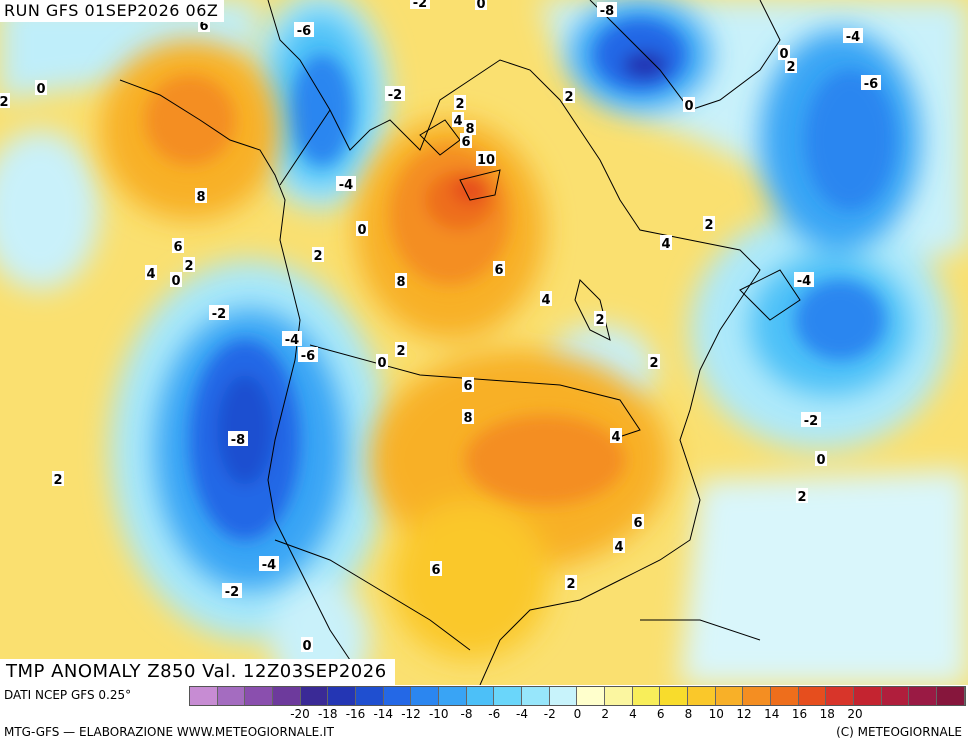  I want to click on credit-right: (C) METEOGIORNALE, so click(899, 732).